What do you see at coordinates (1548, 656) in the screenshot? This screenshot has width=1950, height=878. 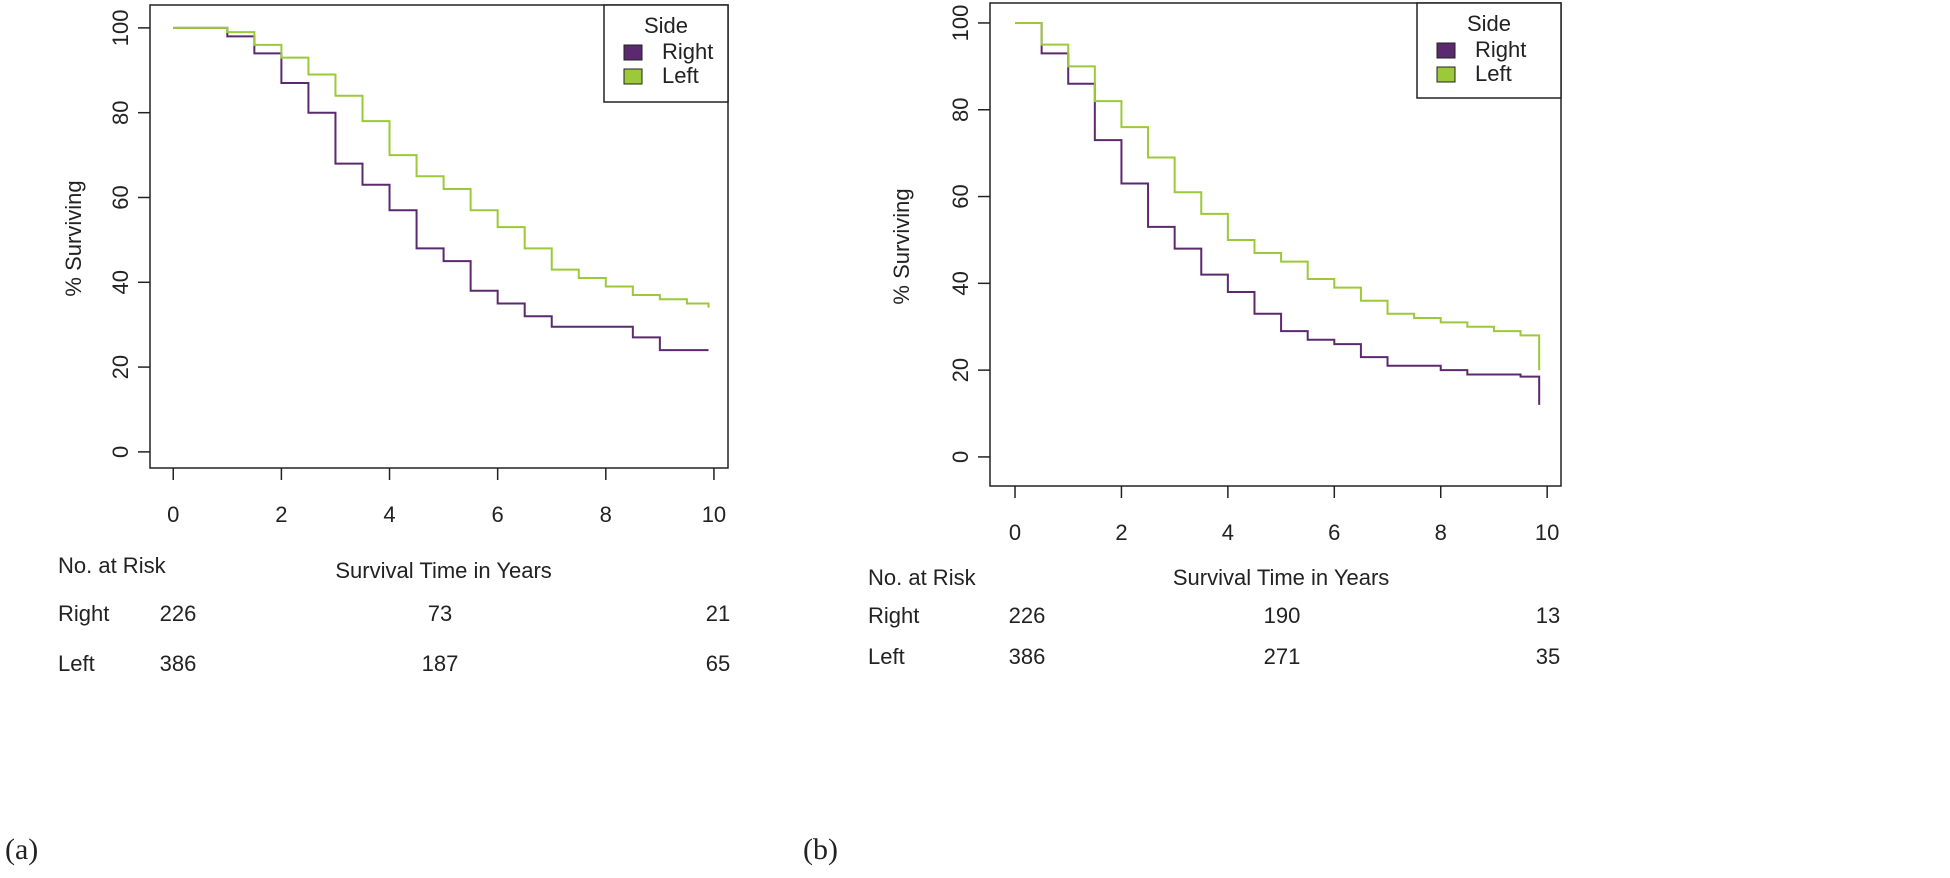 I see `risk-count: 35` at bounding box center [1548, 656].